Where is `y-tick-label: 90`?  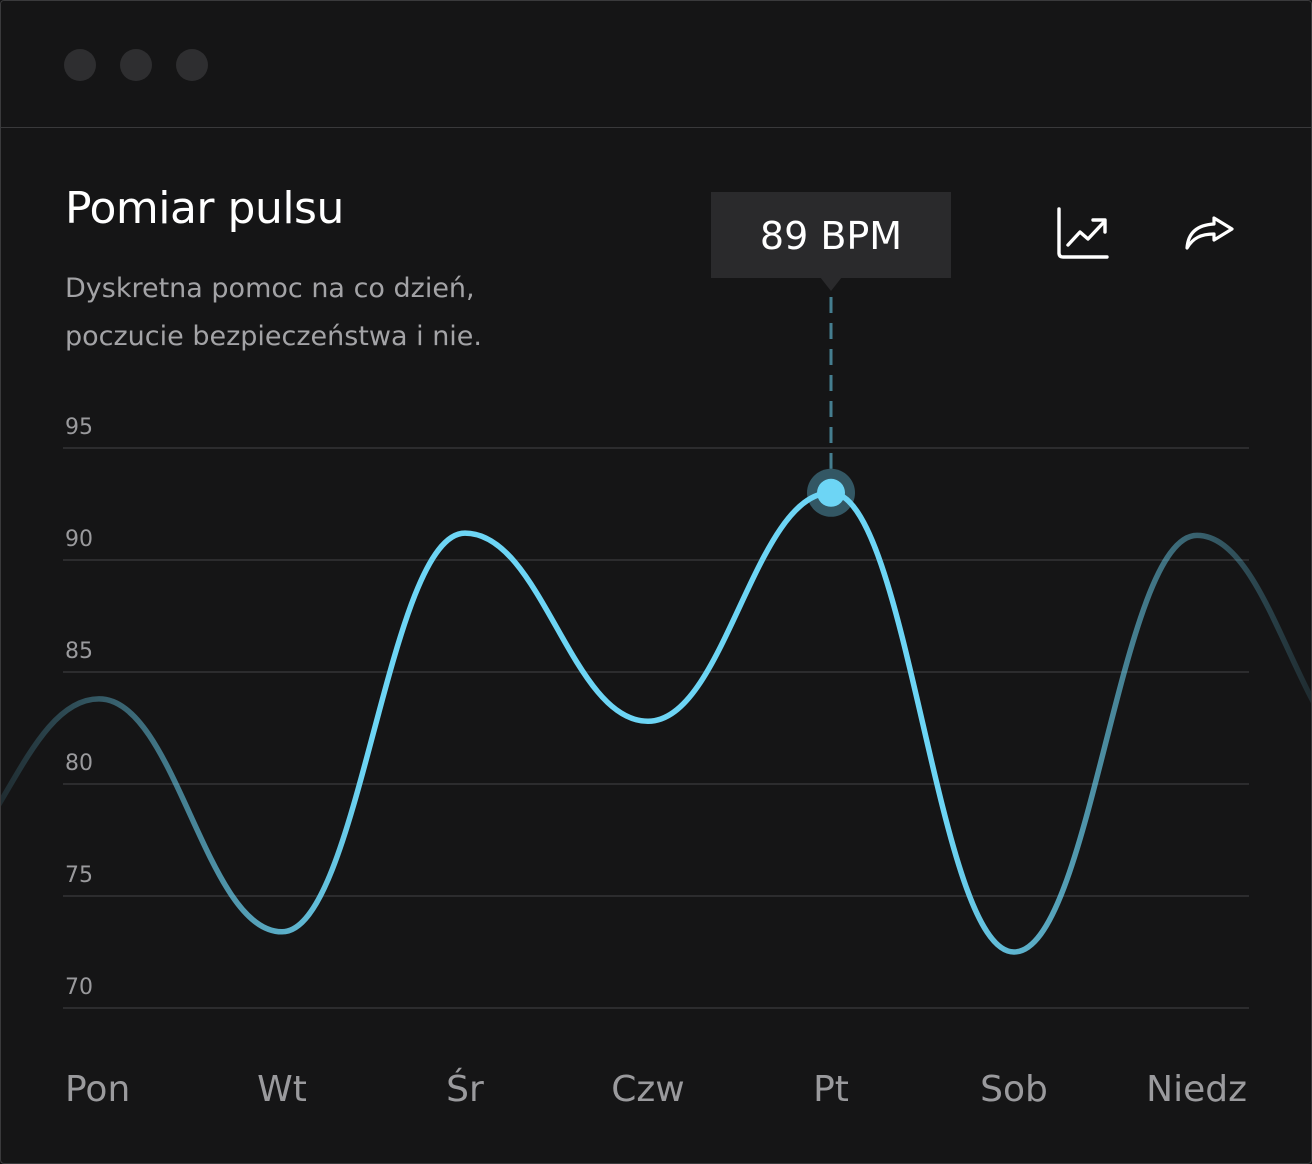 y-tick-label: 90 is located at coordinates (79, 539).